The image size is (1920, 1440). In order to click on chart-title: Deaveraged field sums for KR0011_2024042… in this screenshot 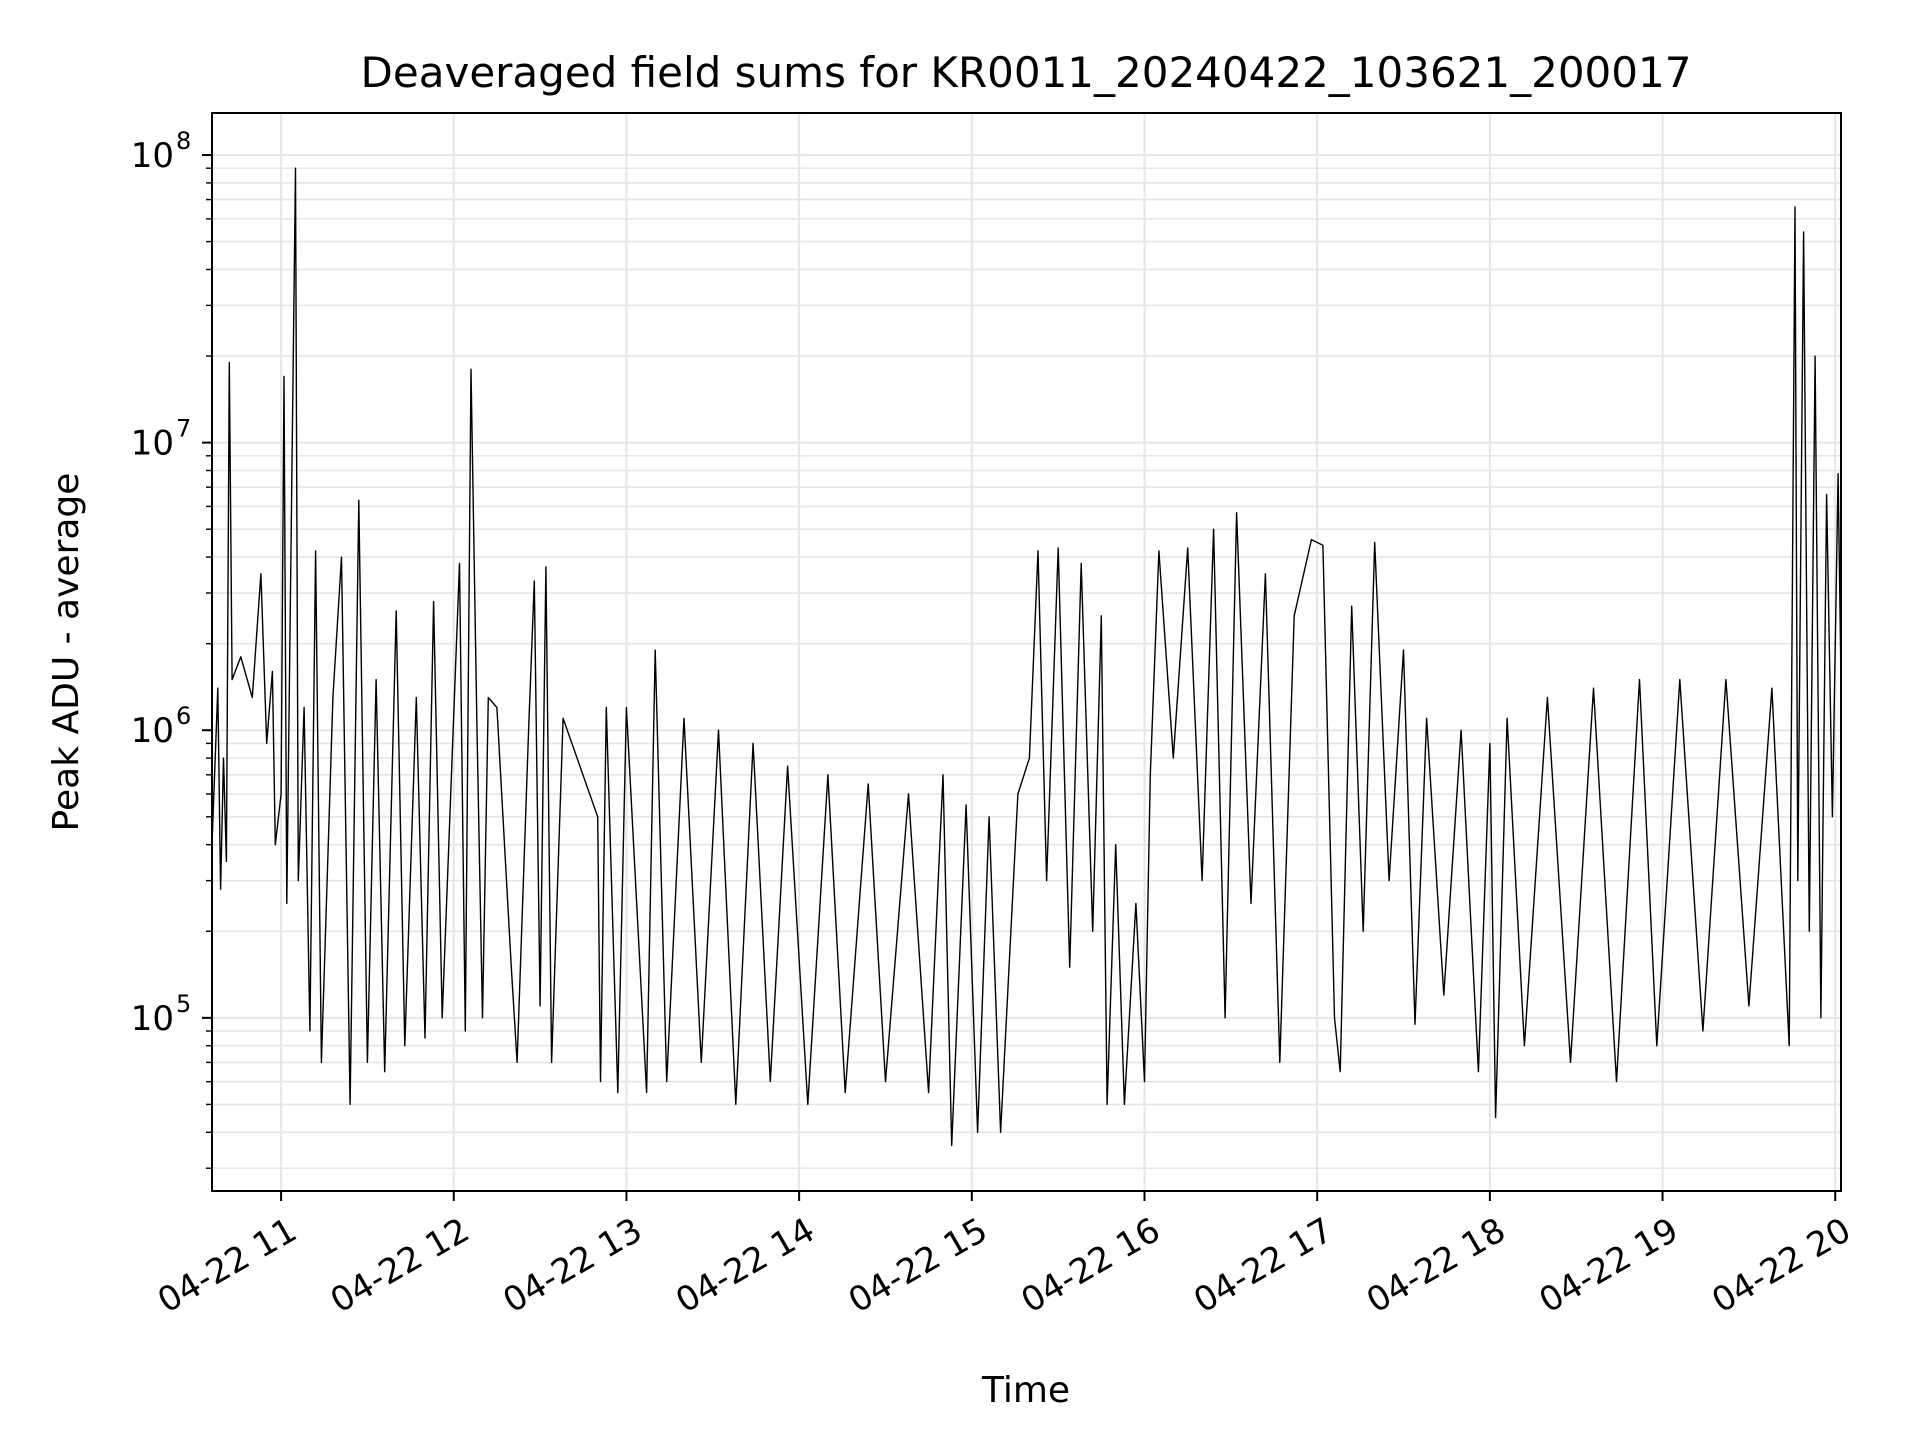, I will do `click(1026, 72)`.